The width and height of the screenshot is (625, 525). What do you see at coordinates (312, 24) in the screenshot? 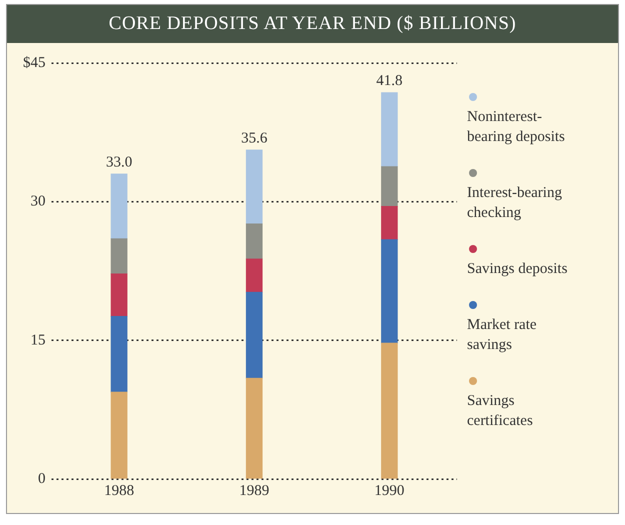
I see `chart-title: CORE DEPOSITS AT YEAR END ($ BILLIONS)` at bounding box center [312, 24].